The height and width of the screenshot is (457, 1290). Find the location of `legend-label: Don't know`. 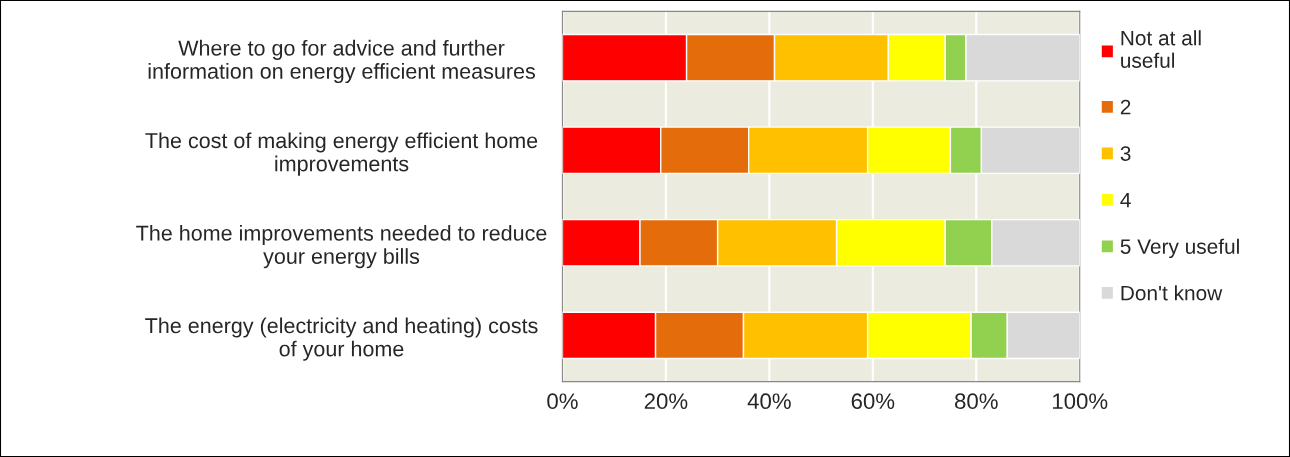

legend-label: Don't know is located at coordinates (1172, 293).